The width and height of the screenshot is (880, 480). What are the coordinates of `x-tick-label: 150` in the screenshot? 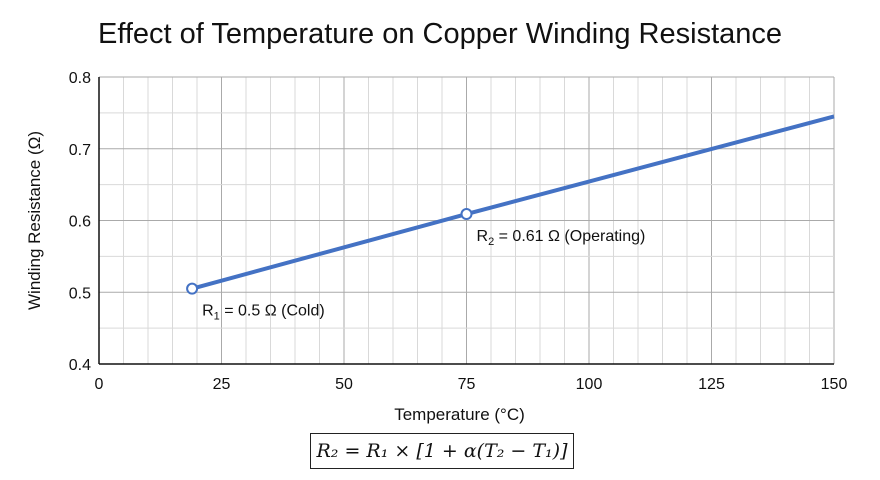 It's located at (834, 384).